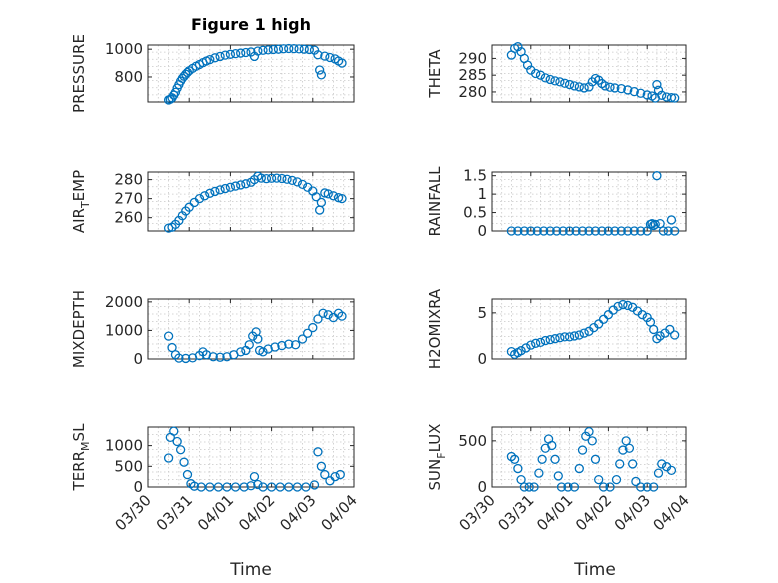 Image resolution: width=778 pixels, height=583 pixels. Describe the element at coordinates (482, 194) in the screenshot. I see `y-tick-label: 1` at that location.